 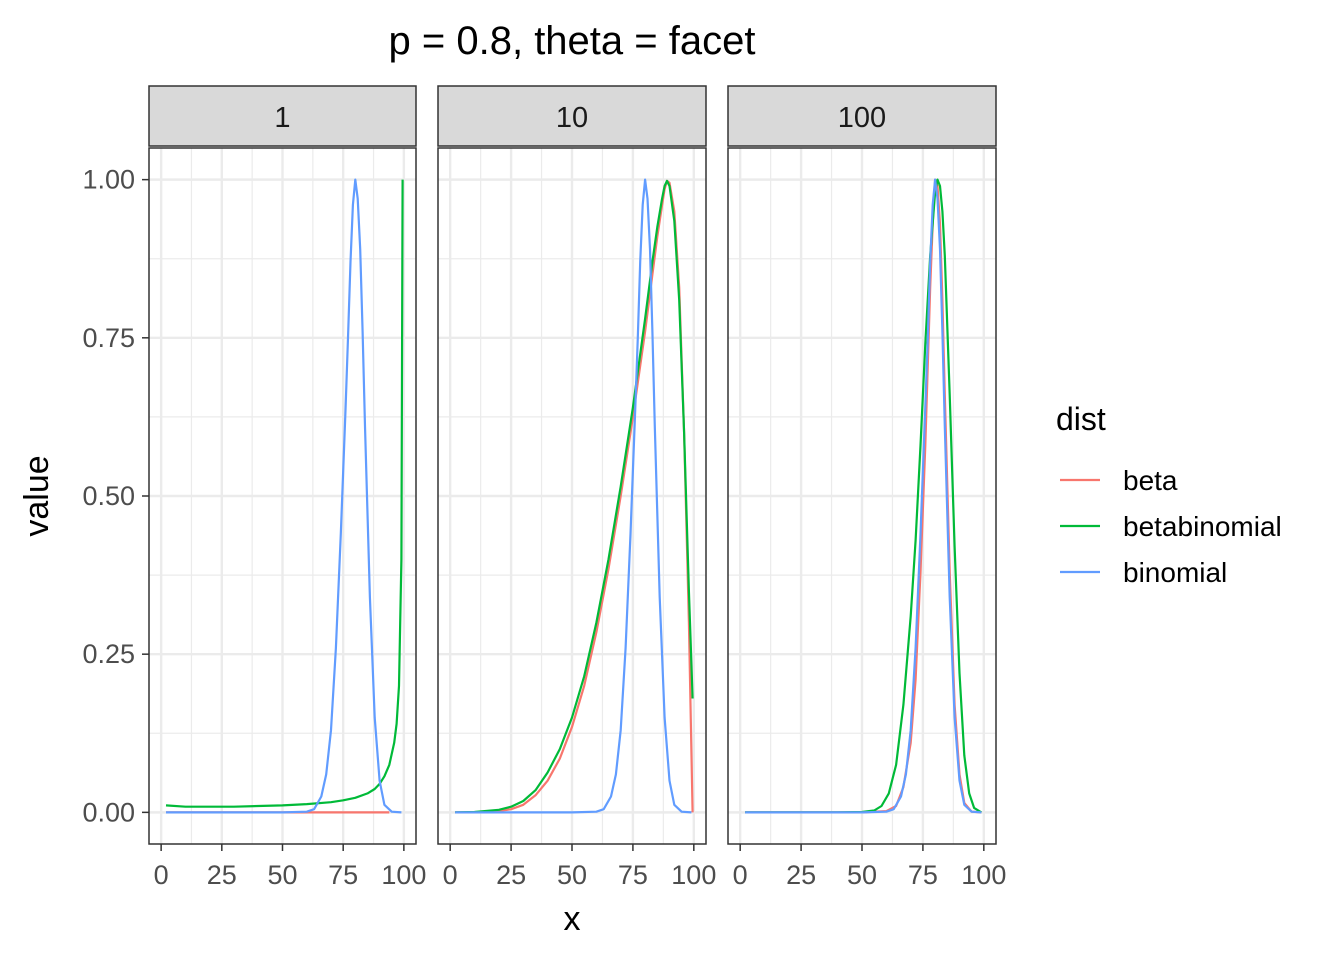 I want to click on facet-strip-label: 100, so click(x=862, y=118).